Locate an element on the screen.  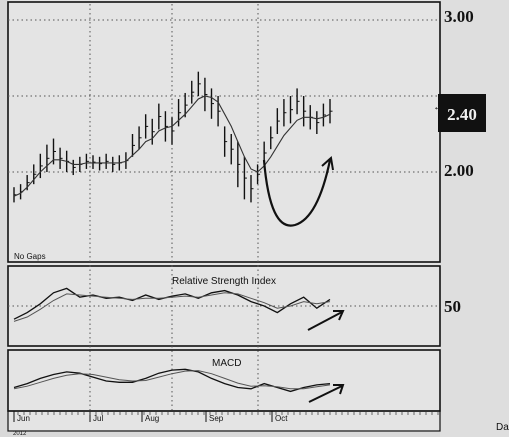
rsi-line is located at coordinates (172, 303).